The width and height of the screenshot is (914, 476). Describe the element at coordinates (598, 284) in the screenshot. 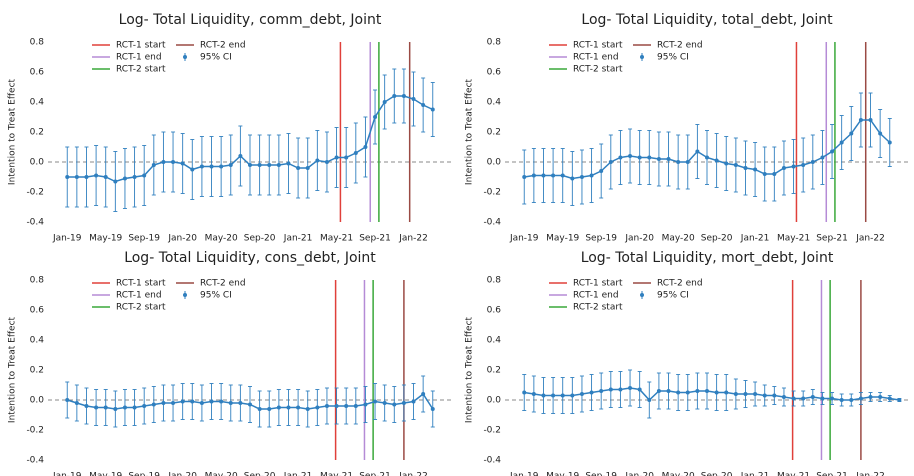

I see `legend-label: RCT-1 start` at that location.